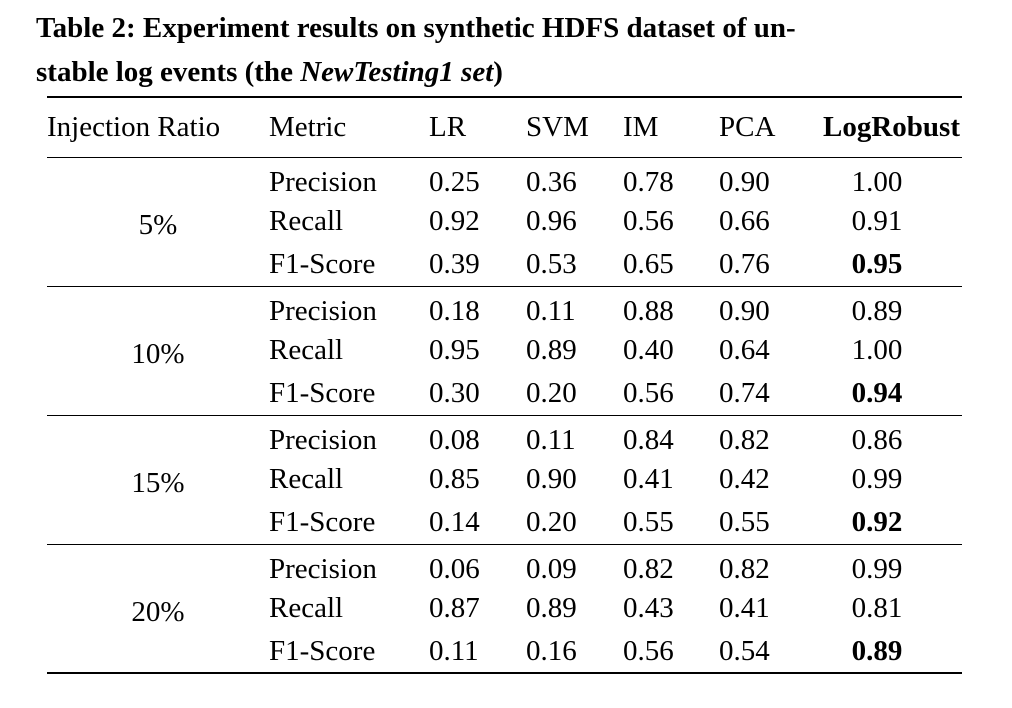 The image size is (1012, 708). What do you see at coordinates (648, 350) in the screenshot?
I see `im-value: 0.40` at bounding box center [648, 350].